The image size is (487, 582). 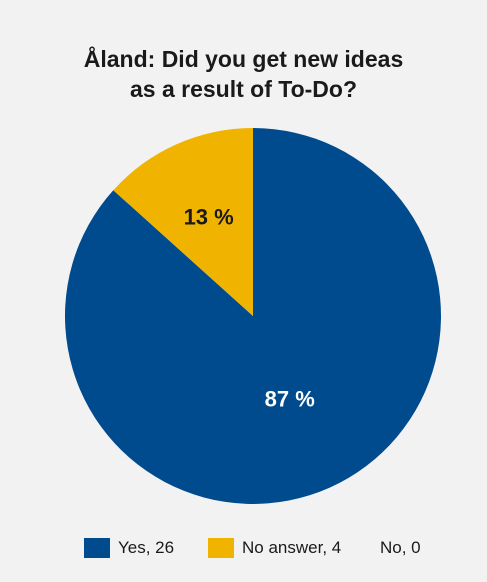 What do you see at coordinates (290, 398) in the screenshot?
I see `pie-label-yes: 87 %` at bounding box center [290, 398].